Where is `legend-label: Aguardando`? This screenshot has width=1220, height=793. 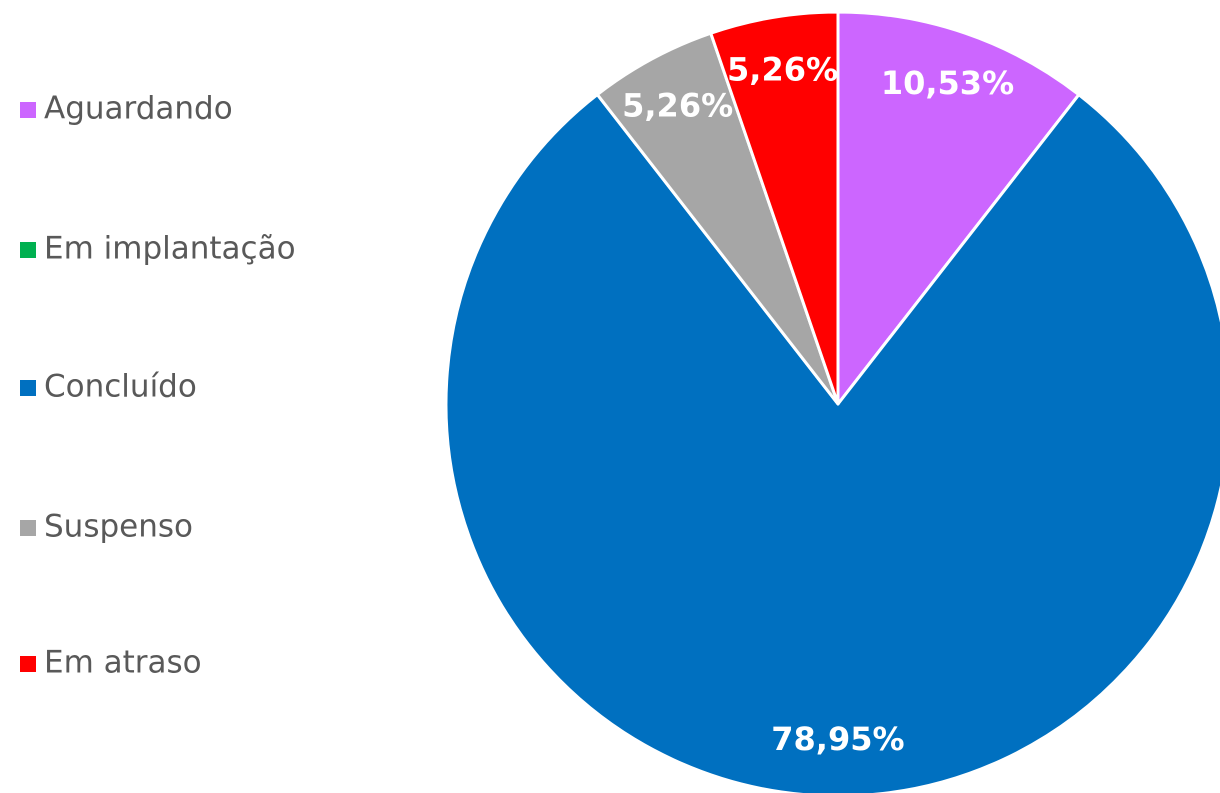 legend-label: Aguardando is located at coordinates (138, 109).